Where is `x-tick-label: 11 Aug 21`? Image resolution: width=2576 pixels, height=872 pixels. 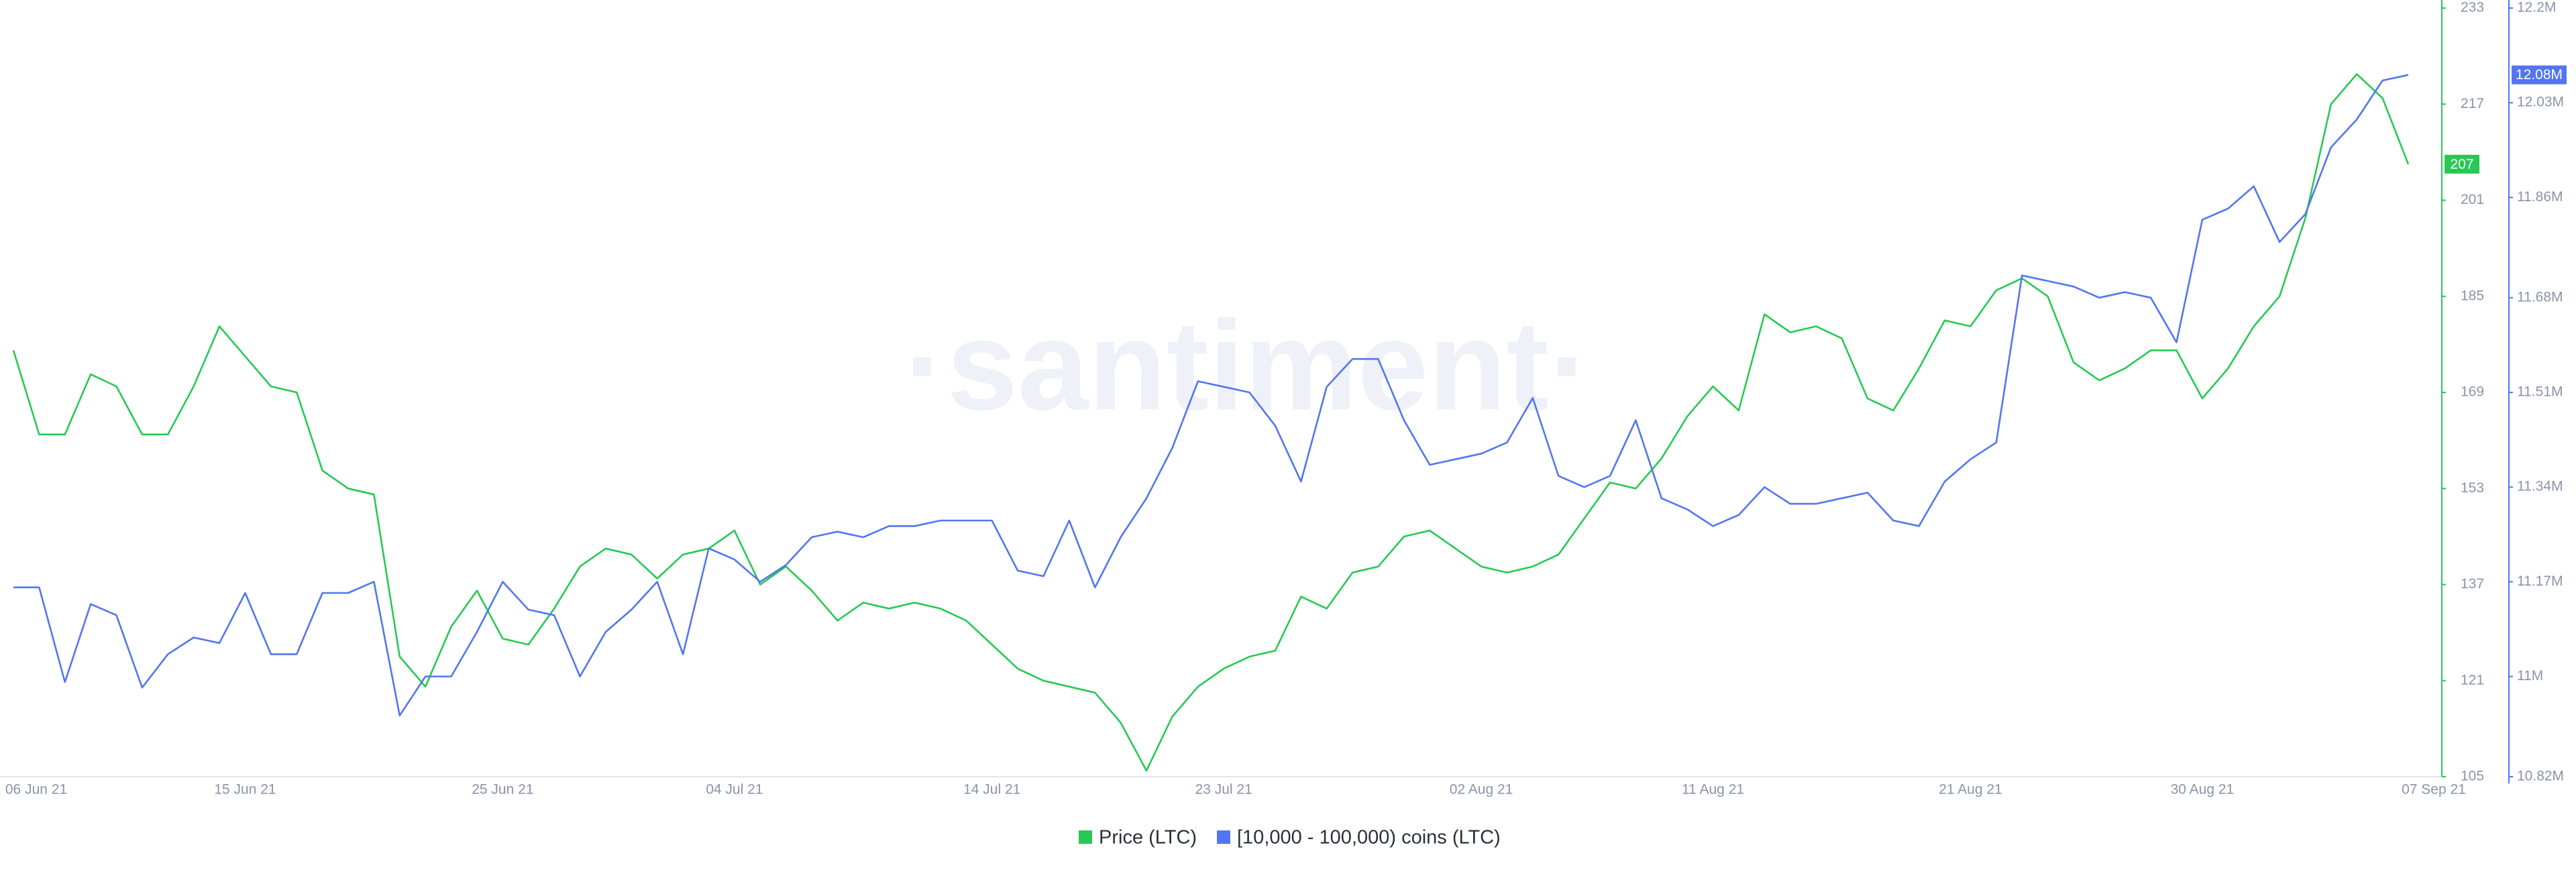 x-tick-label: 11 Aug 21 is located at coordinates (1713, 790).